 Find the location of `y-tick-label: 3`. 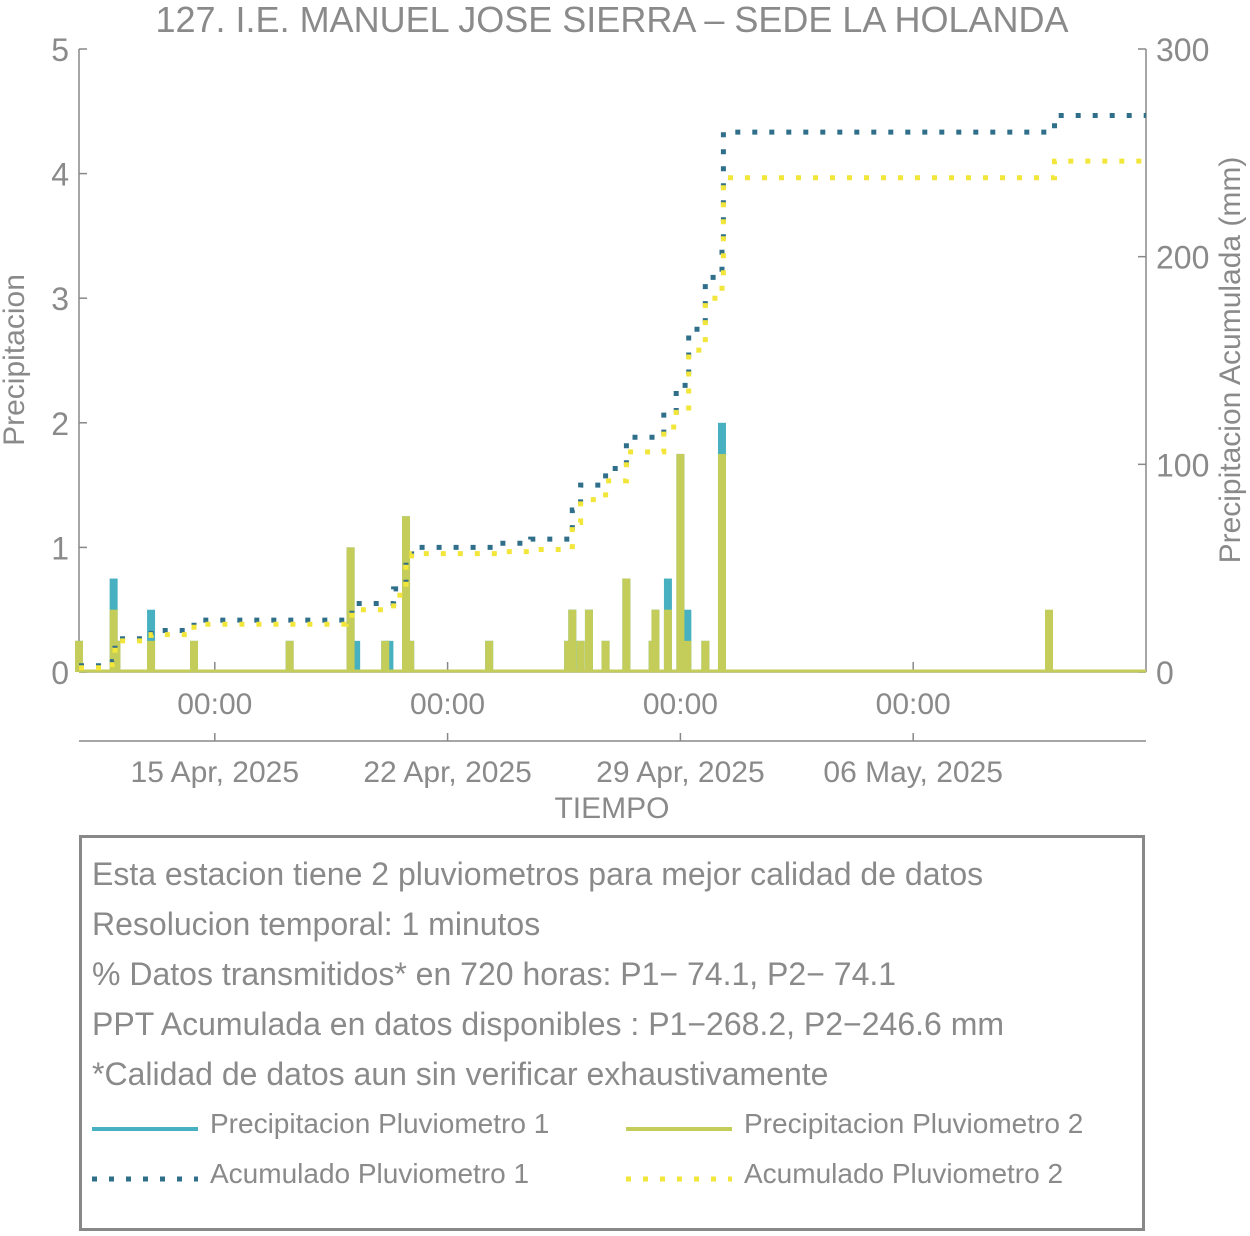

y-tick-label: 3 is located at coordinates (60, 299).